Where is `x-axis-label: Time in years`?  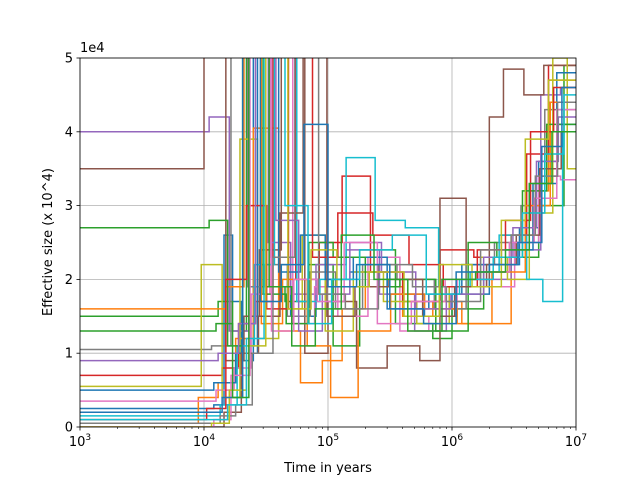
x-axis-label: Time in years is located at coordinates (327, 468).